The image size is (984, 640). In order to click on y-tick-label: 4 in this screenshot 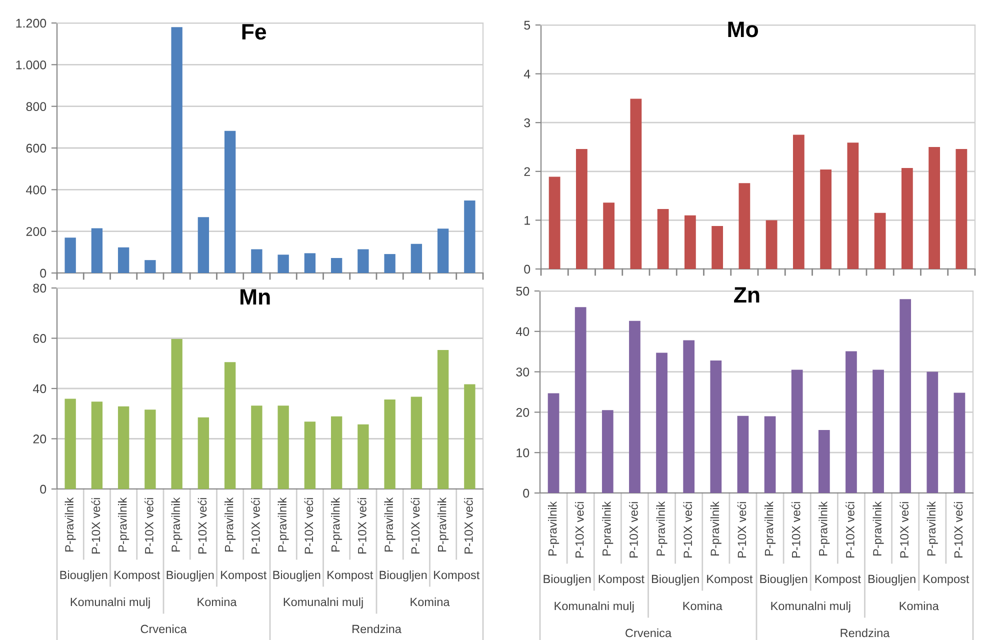, I will do `click(527, 74)`.